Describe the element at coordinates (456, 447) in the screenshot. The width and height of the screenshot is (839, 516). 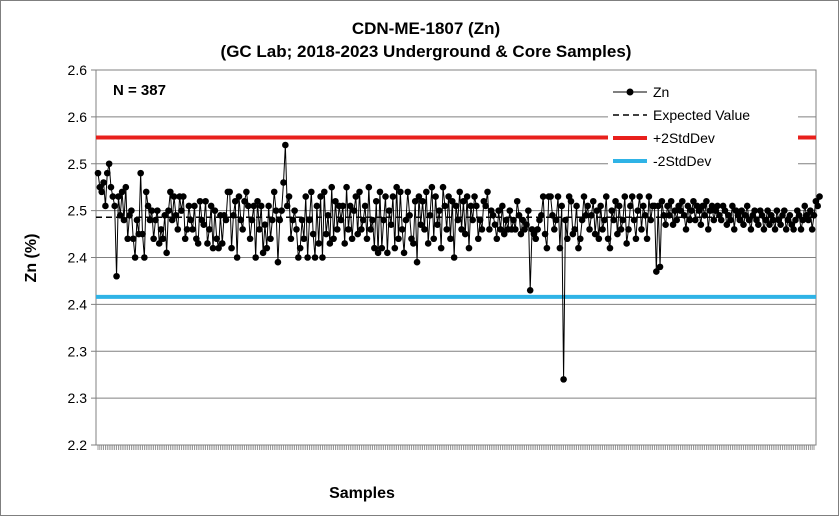
I see `x-tick-marks-path` at that location.